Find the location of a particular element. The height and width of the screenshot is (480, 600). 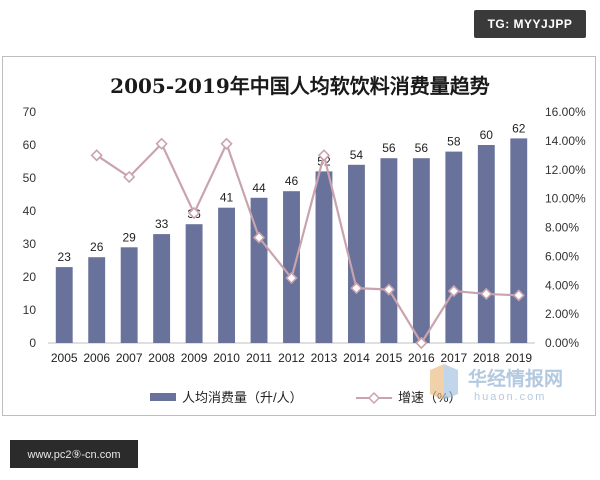

x-tick-label: 2007 is located at coordinates (129, 358).